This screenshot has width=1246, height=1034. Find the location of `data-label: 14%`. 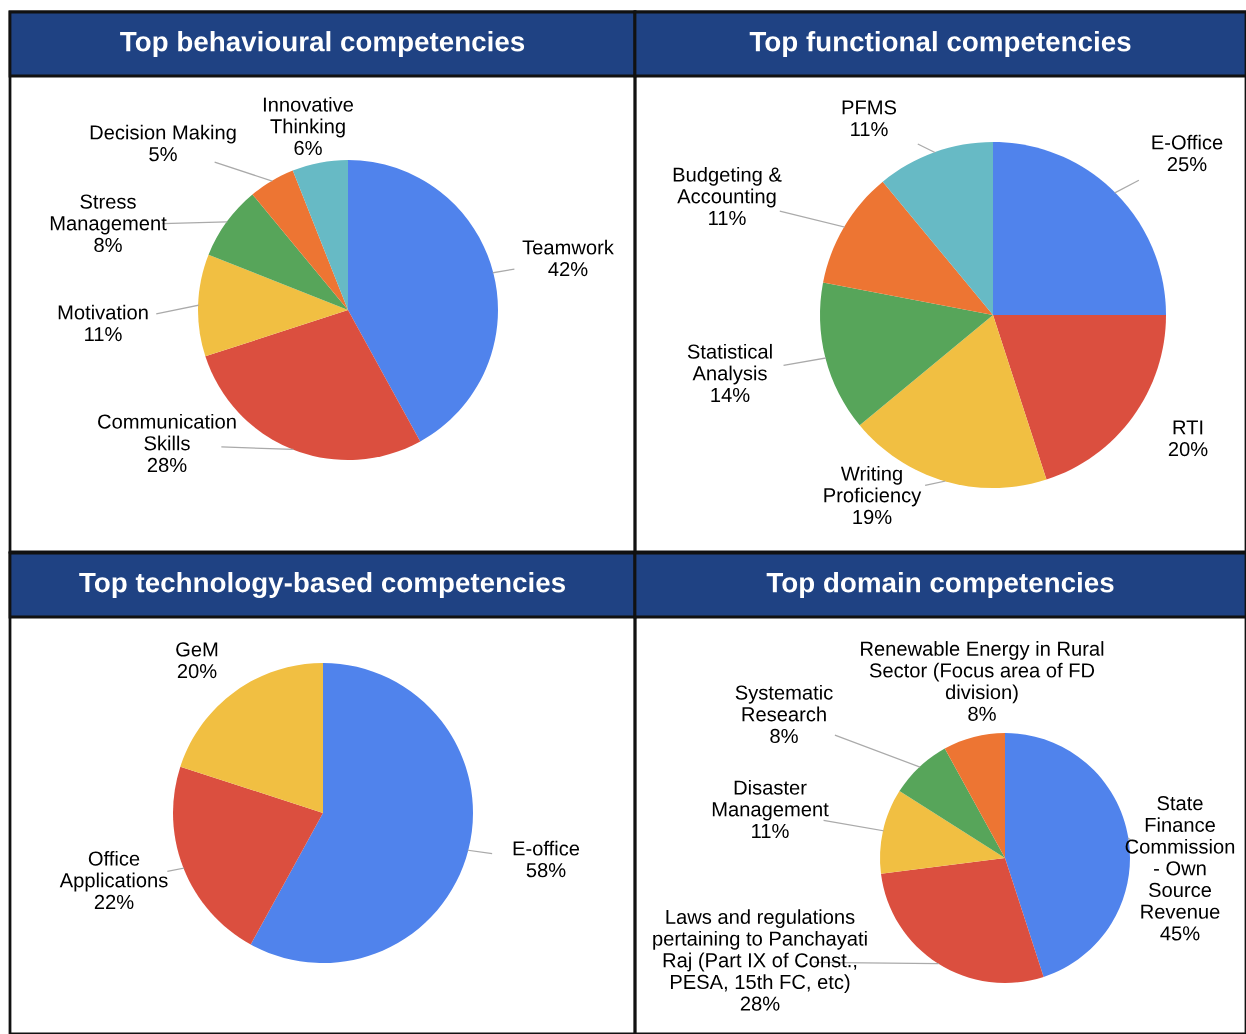

data-label: 14% is located at coordinates (730, 395).